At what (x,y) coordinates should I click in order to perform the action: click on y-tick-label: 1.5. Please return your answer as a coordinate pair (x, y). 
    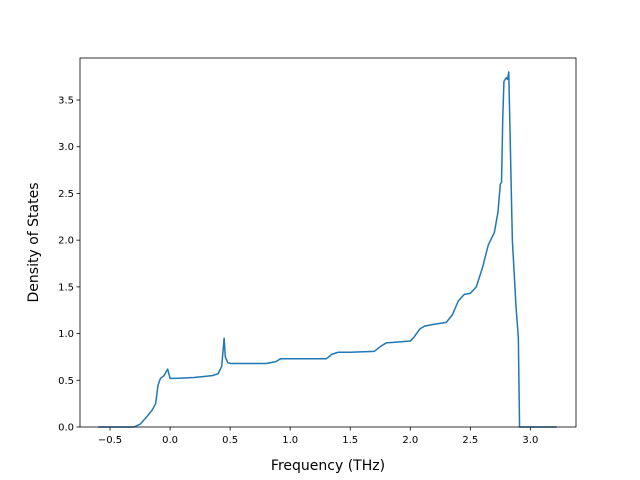
    Looking at the image, I should click on (66, 287).